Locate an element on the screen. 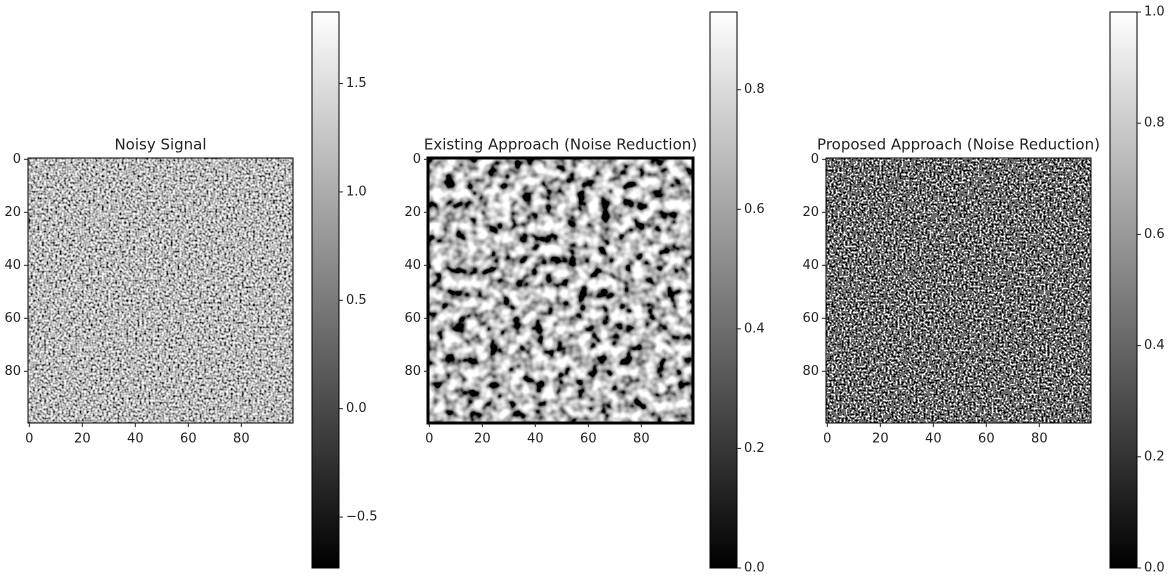  colorbar-tick-label: 0.5 is located at coordinates (356, 300).